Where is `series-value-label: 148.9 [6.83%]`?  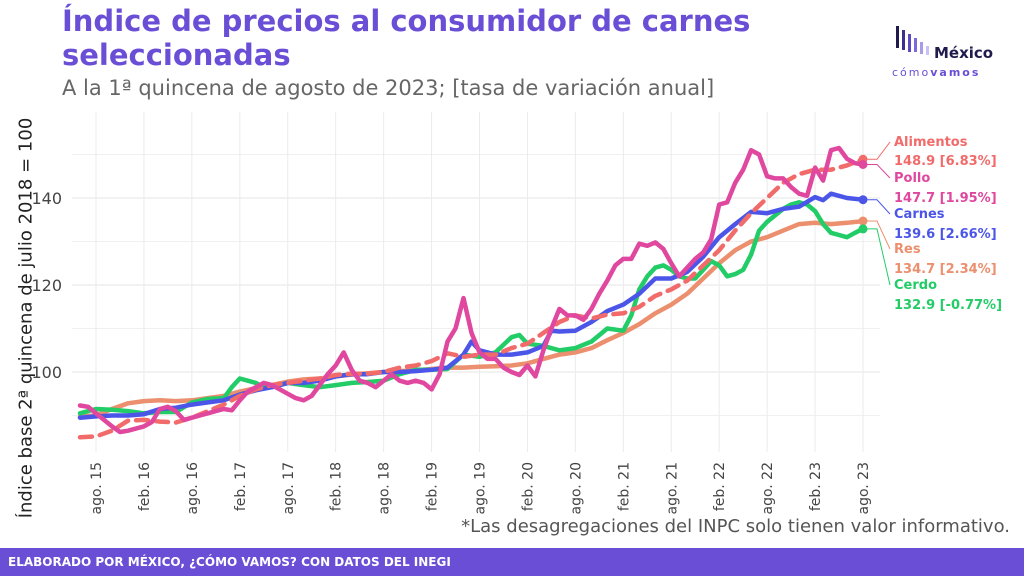 series-value-label: 148.9 [6.83%] is located at coordinates (945, 161).